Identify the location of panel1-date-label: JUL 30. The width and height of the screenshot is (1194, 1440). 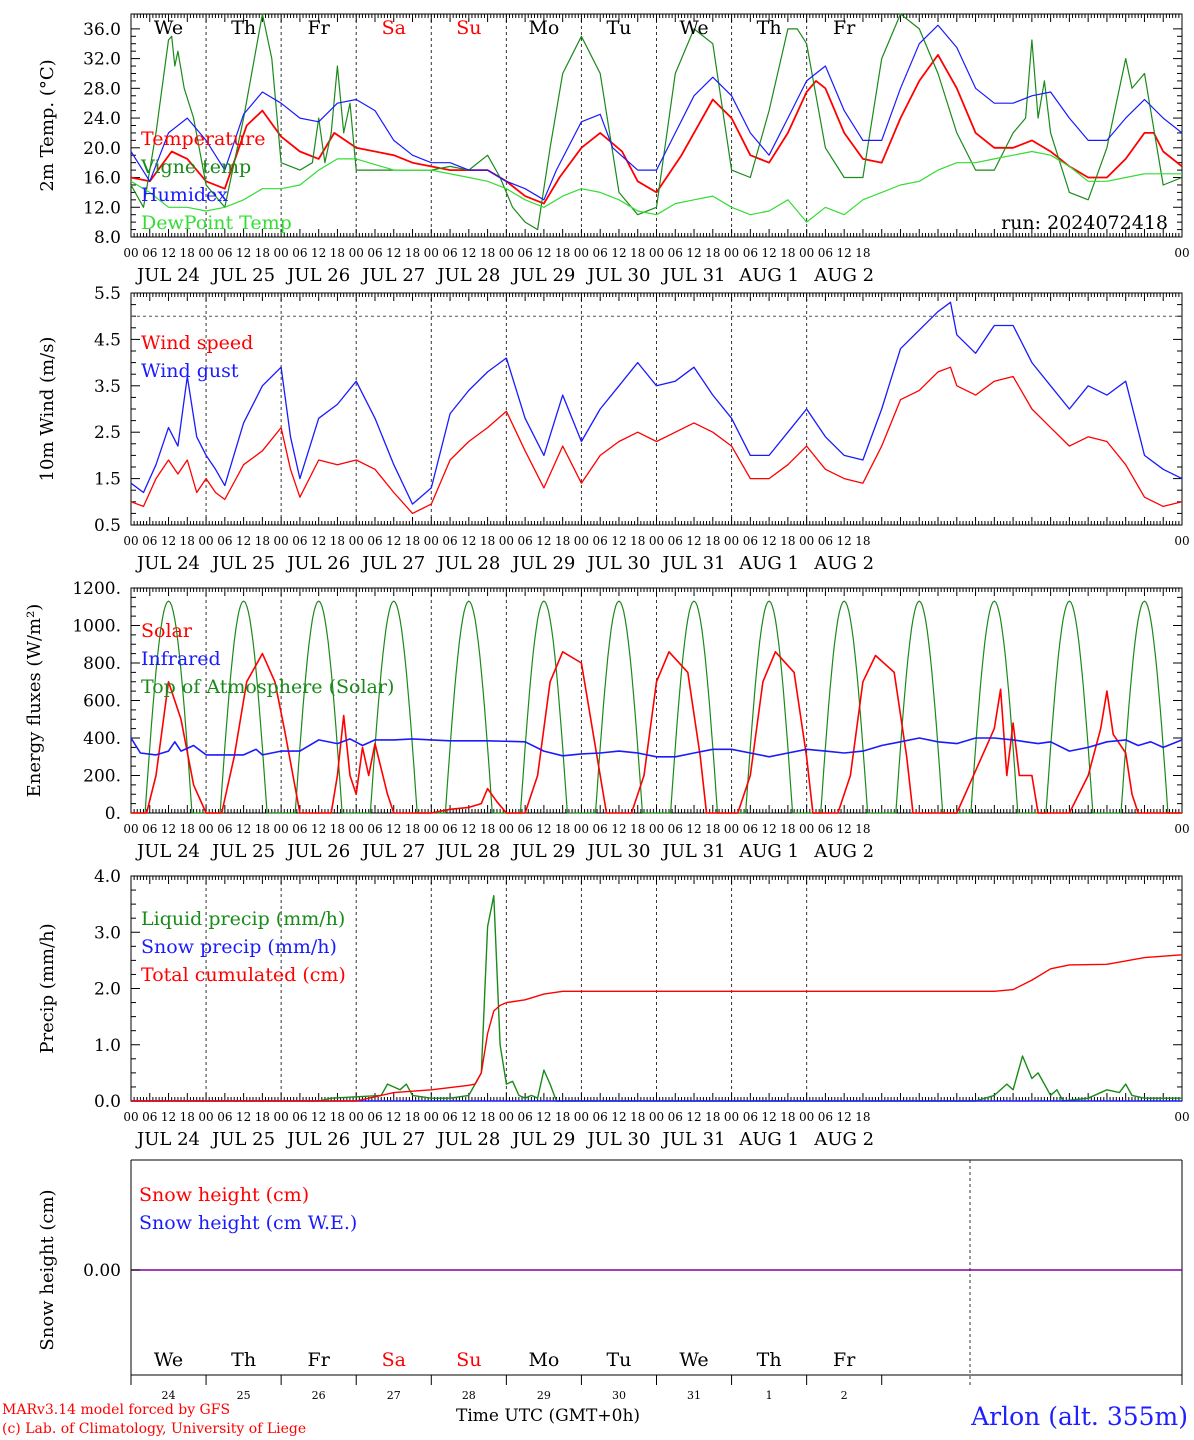
(617, 275).